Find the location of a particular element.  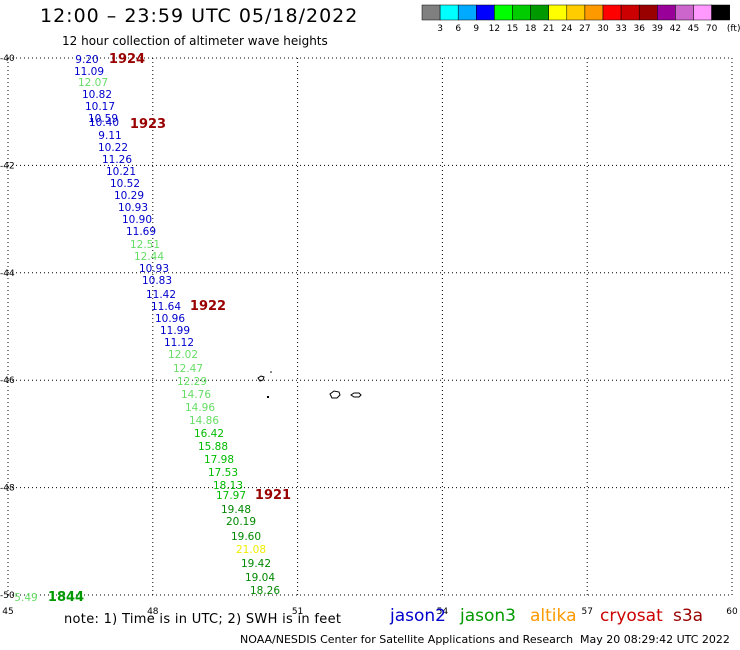

wave-height-reading: 15.88 is located at coordinates (213, 447).